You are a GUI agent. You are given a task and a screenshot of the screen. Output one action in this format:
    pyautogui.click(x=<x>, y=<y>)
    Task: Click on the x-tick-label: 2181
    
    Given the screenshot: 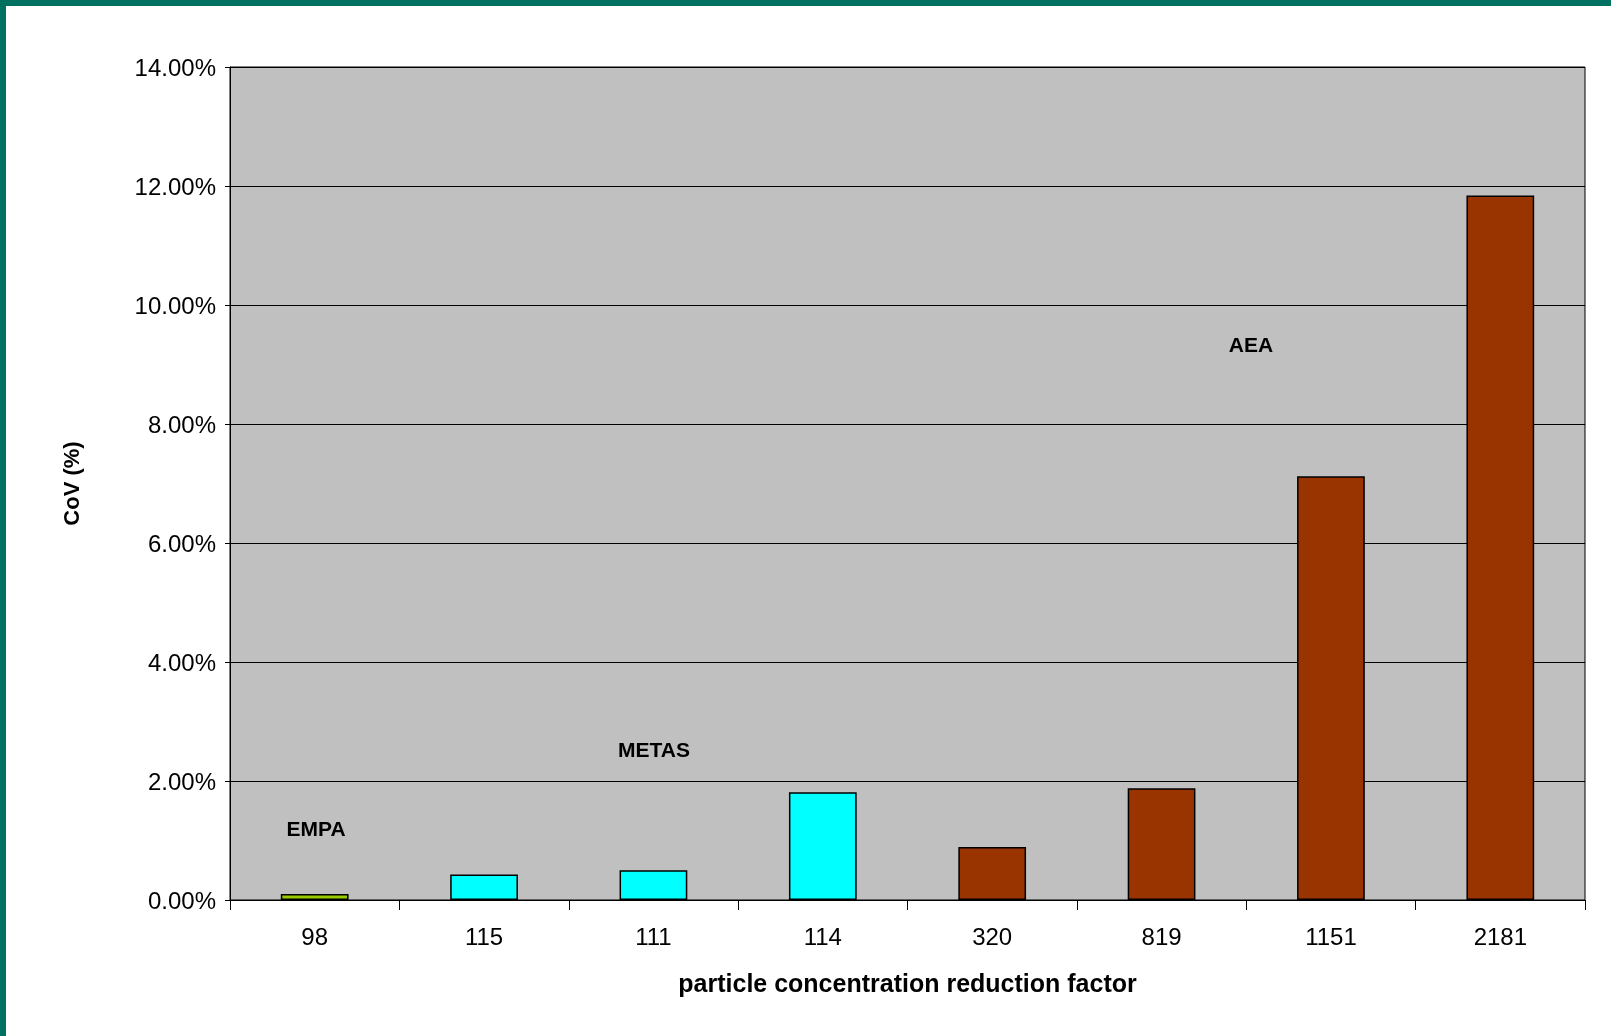 What is the action you would take?
    pyautogui.click(x=1500, y=936)
    